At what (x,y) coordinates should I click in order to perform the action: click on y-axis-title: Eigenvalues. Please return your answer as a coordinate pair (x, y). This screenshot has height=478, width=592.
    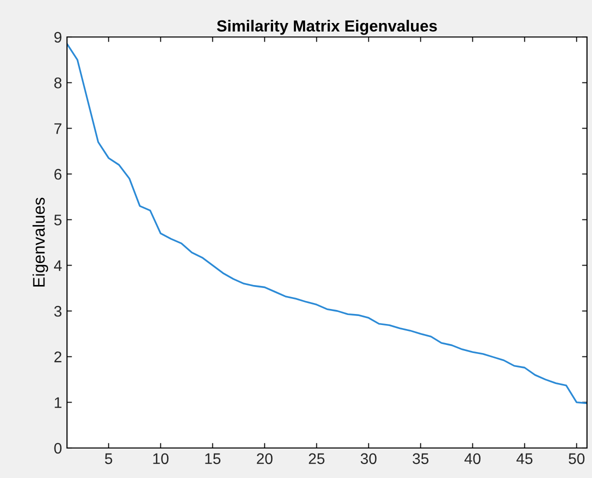
    Looking at the image, I should click on (40, 242).